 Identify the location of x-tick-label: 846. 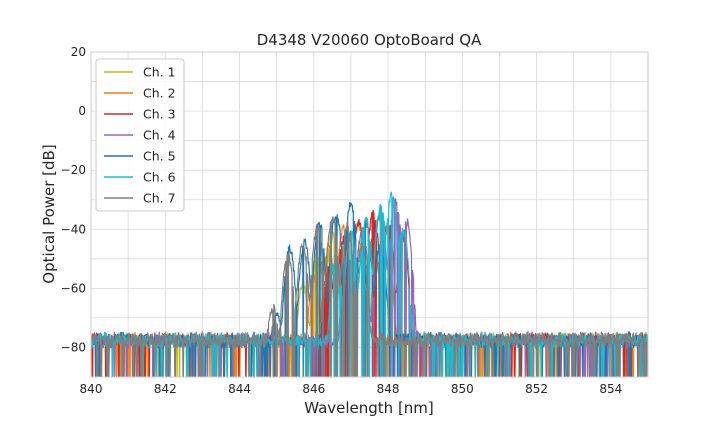
(313, 389).